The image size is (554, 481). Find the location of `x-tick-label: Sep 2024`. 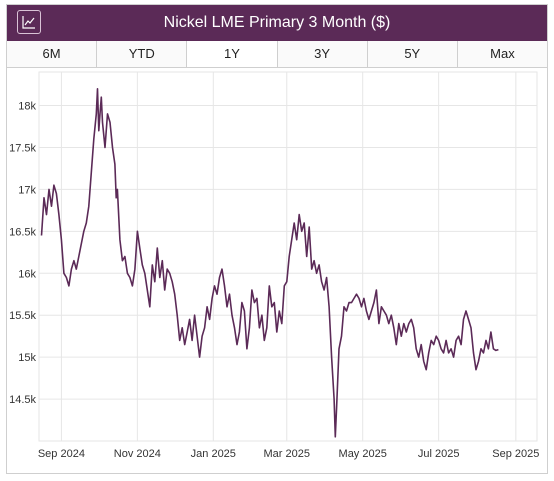

x-tick-label: Sep 2024 is located at coordinates (61, 454).